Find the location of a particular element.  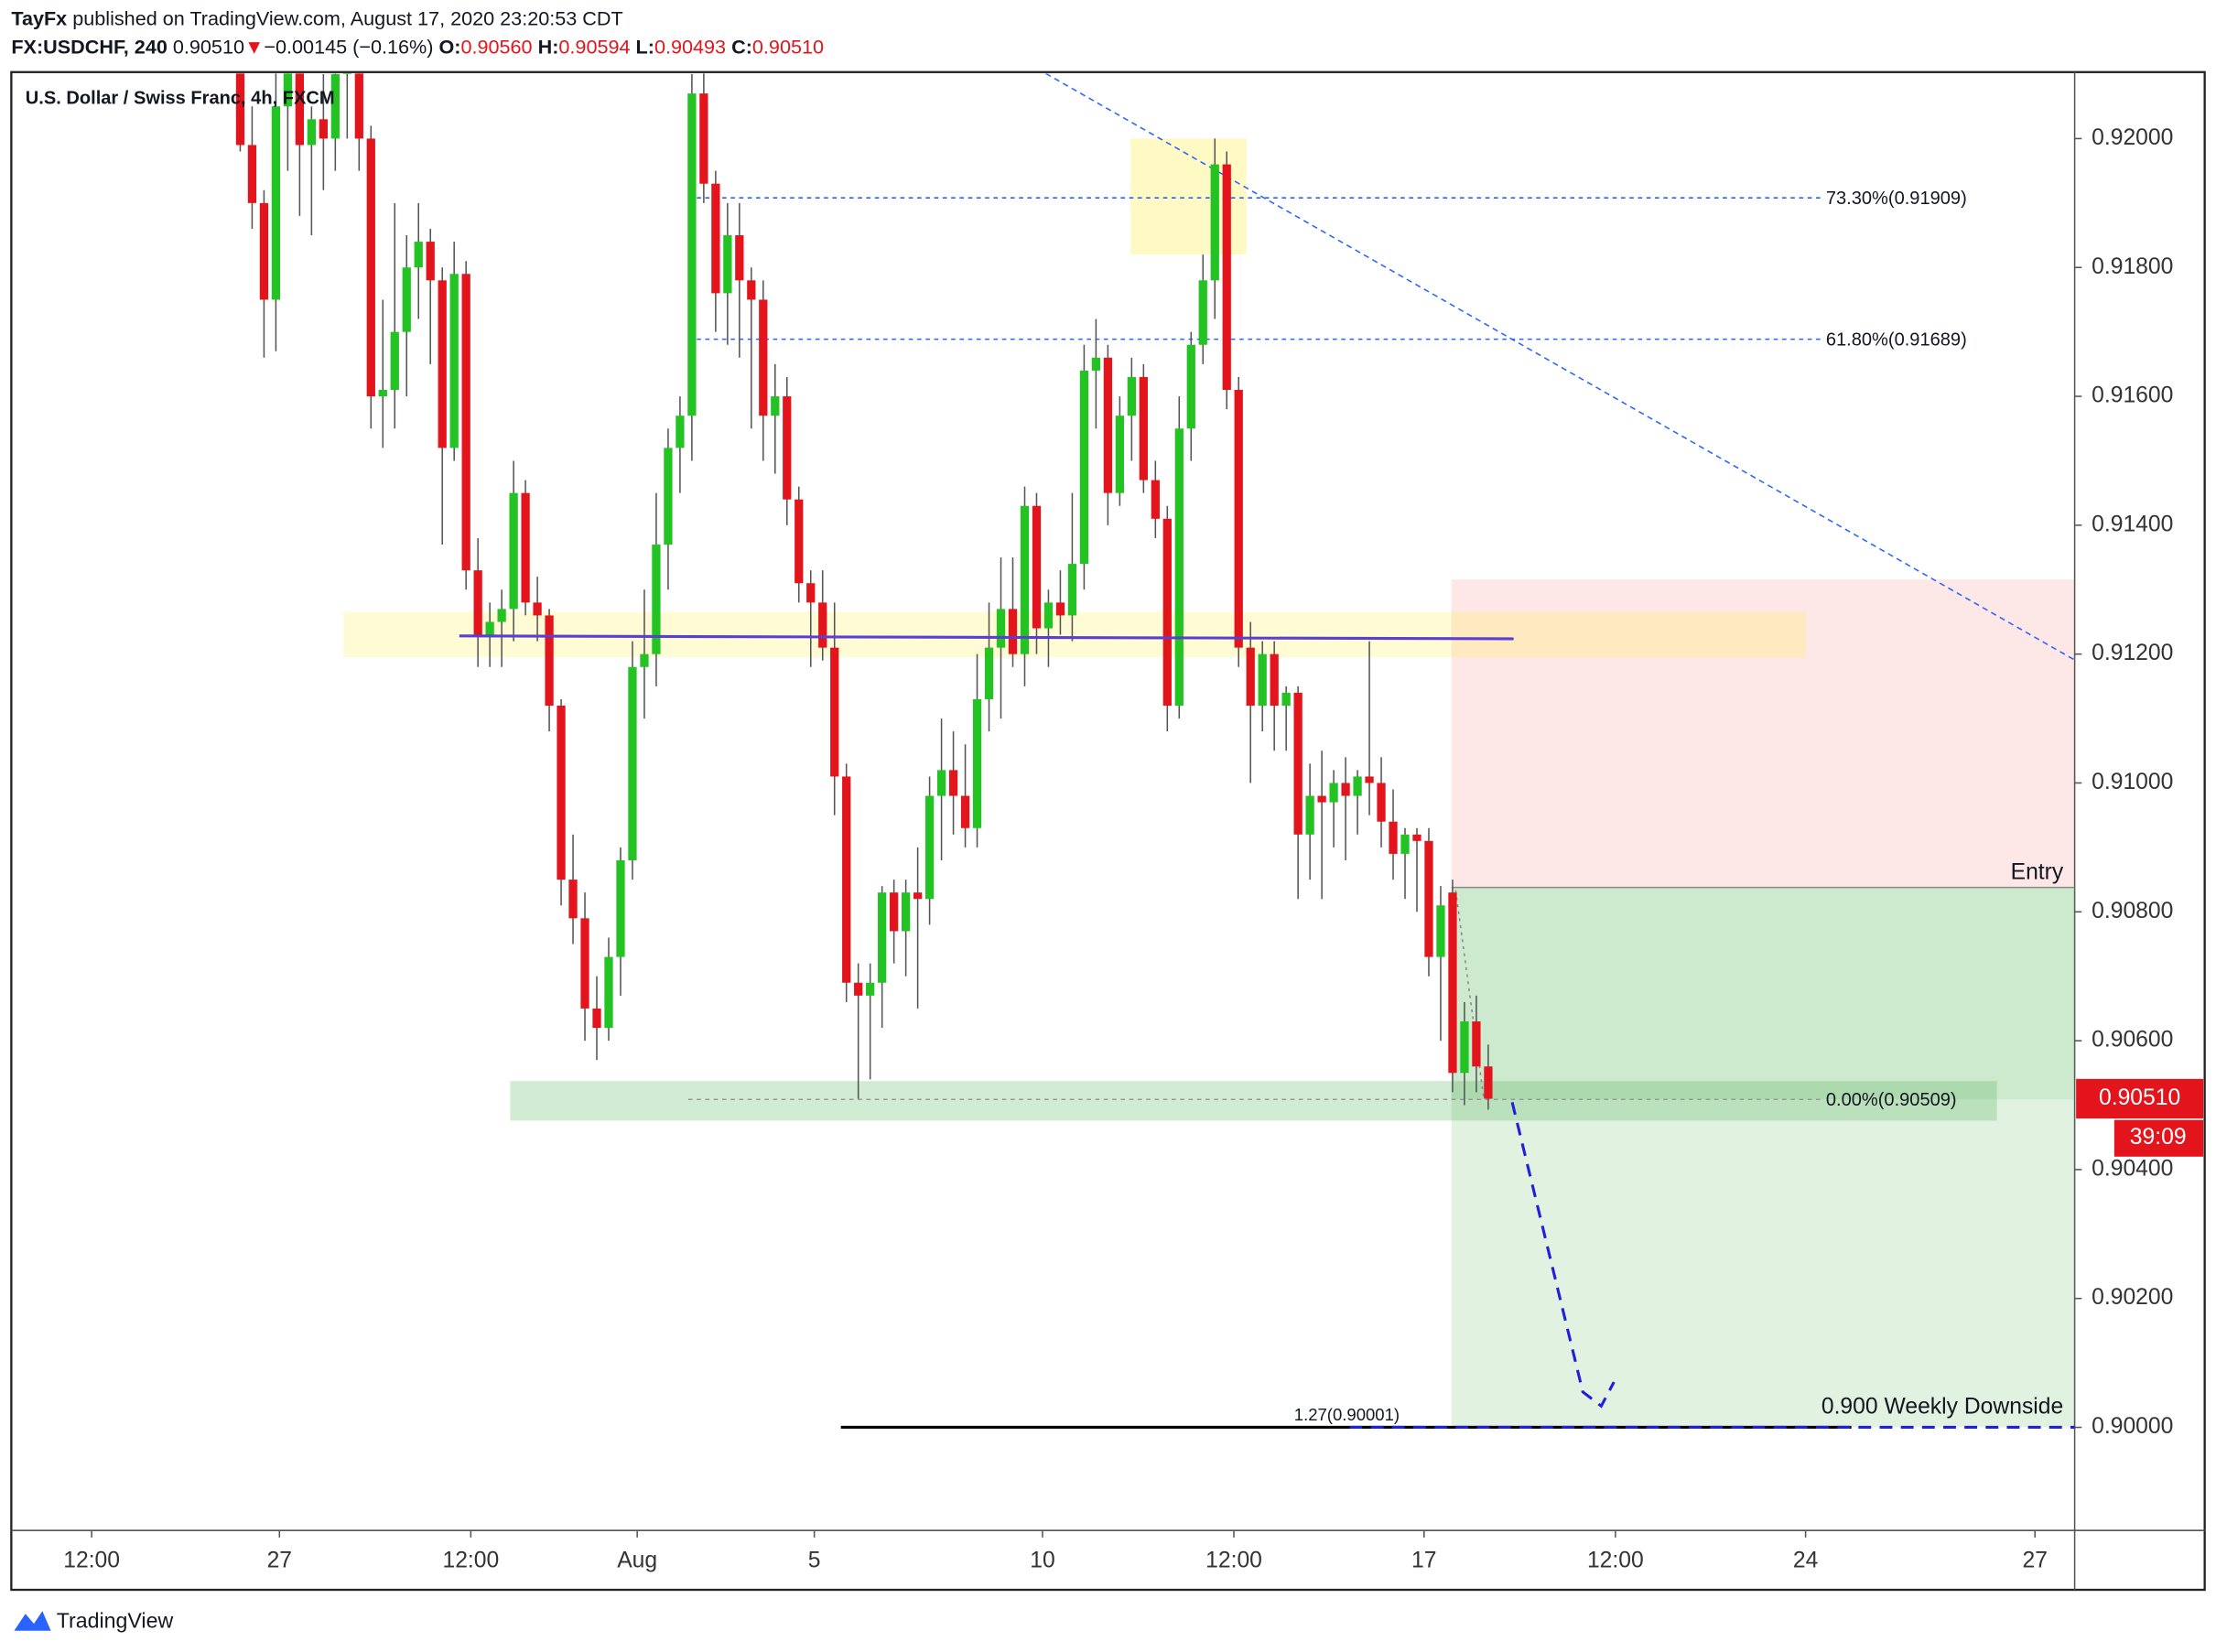

x-tick-label: 10 is located at coordinates (1042, 1561).